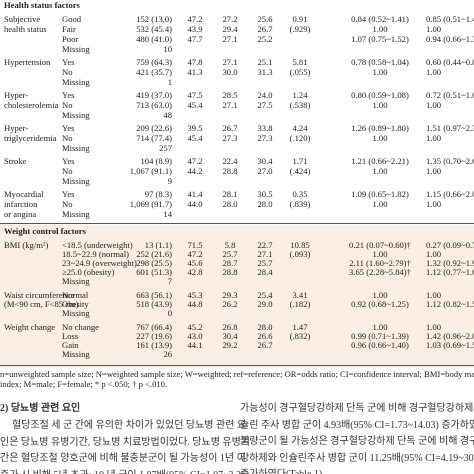 The width and height of the screenshot is (474, 474). I want to click on section-title: Health status factors, so click(42, 5).